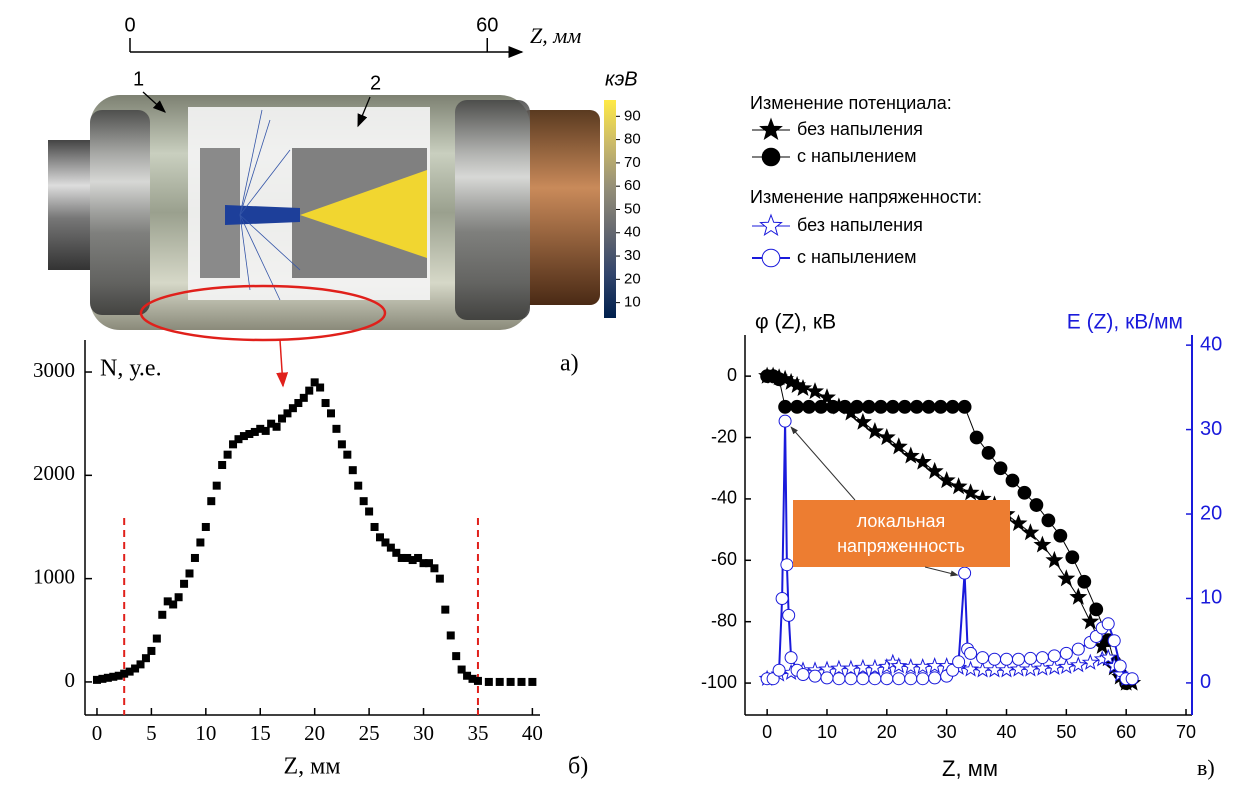 The width and height of the screenshot is (1237, 790). Describe the element at coordinates (492, 210) in the screenshot. I see `ring-right` at that location.